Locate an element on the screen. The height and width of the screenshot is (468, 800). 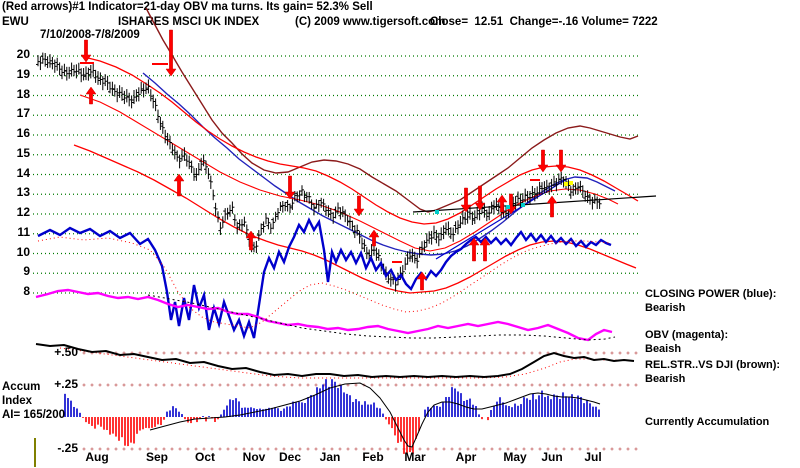
ticker-symbol: EWU is located at coordinates (15, 22).